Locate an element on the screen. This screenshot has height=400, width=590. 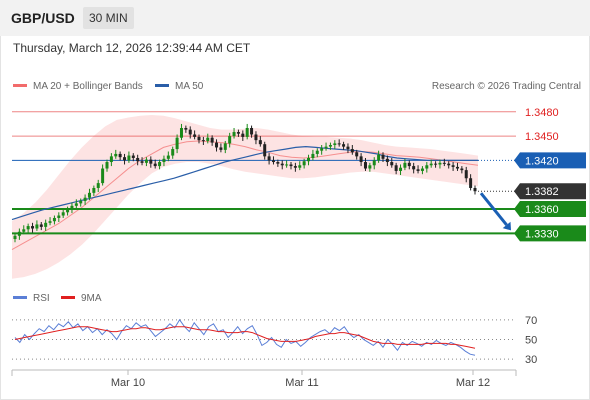
resistance-price-label: 1.3450 is located at coordinates (542, 137).